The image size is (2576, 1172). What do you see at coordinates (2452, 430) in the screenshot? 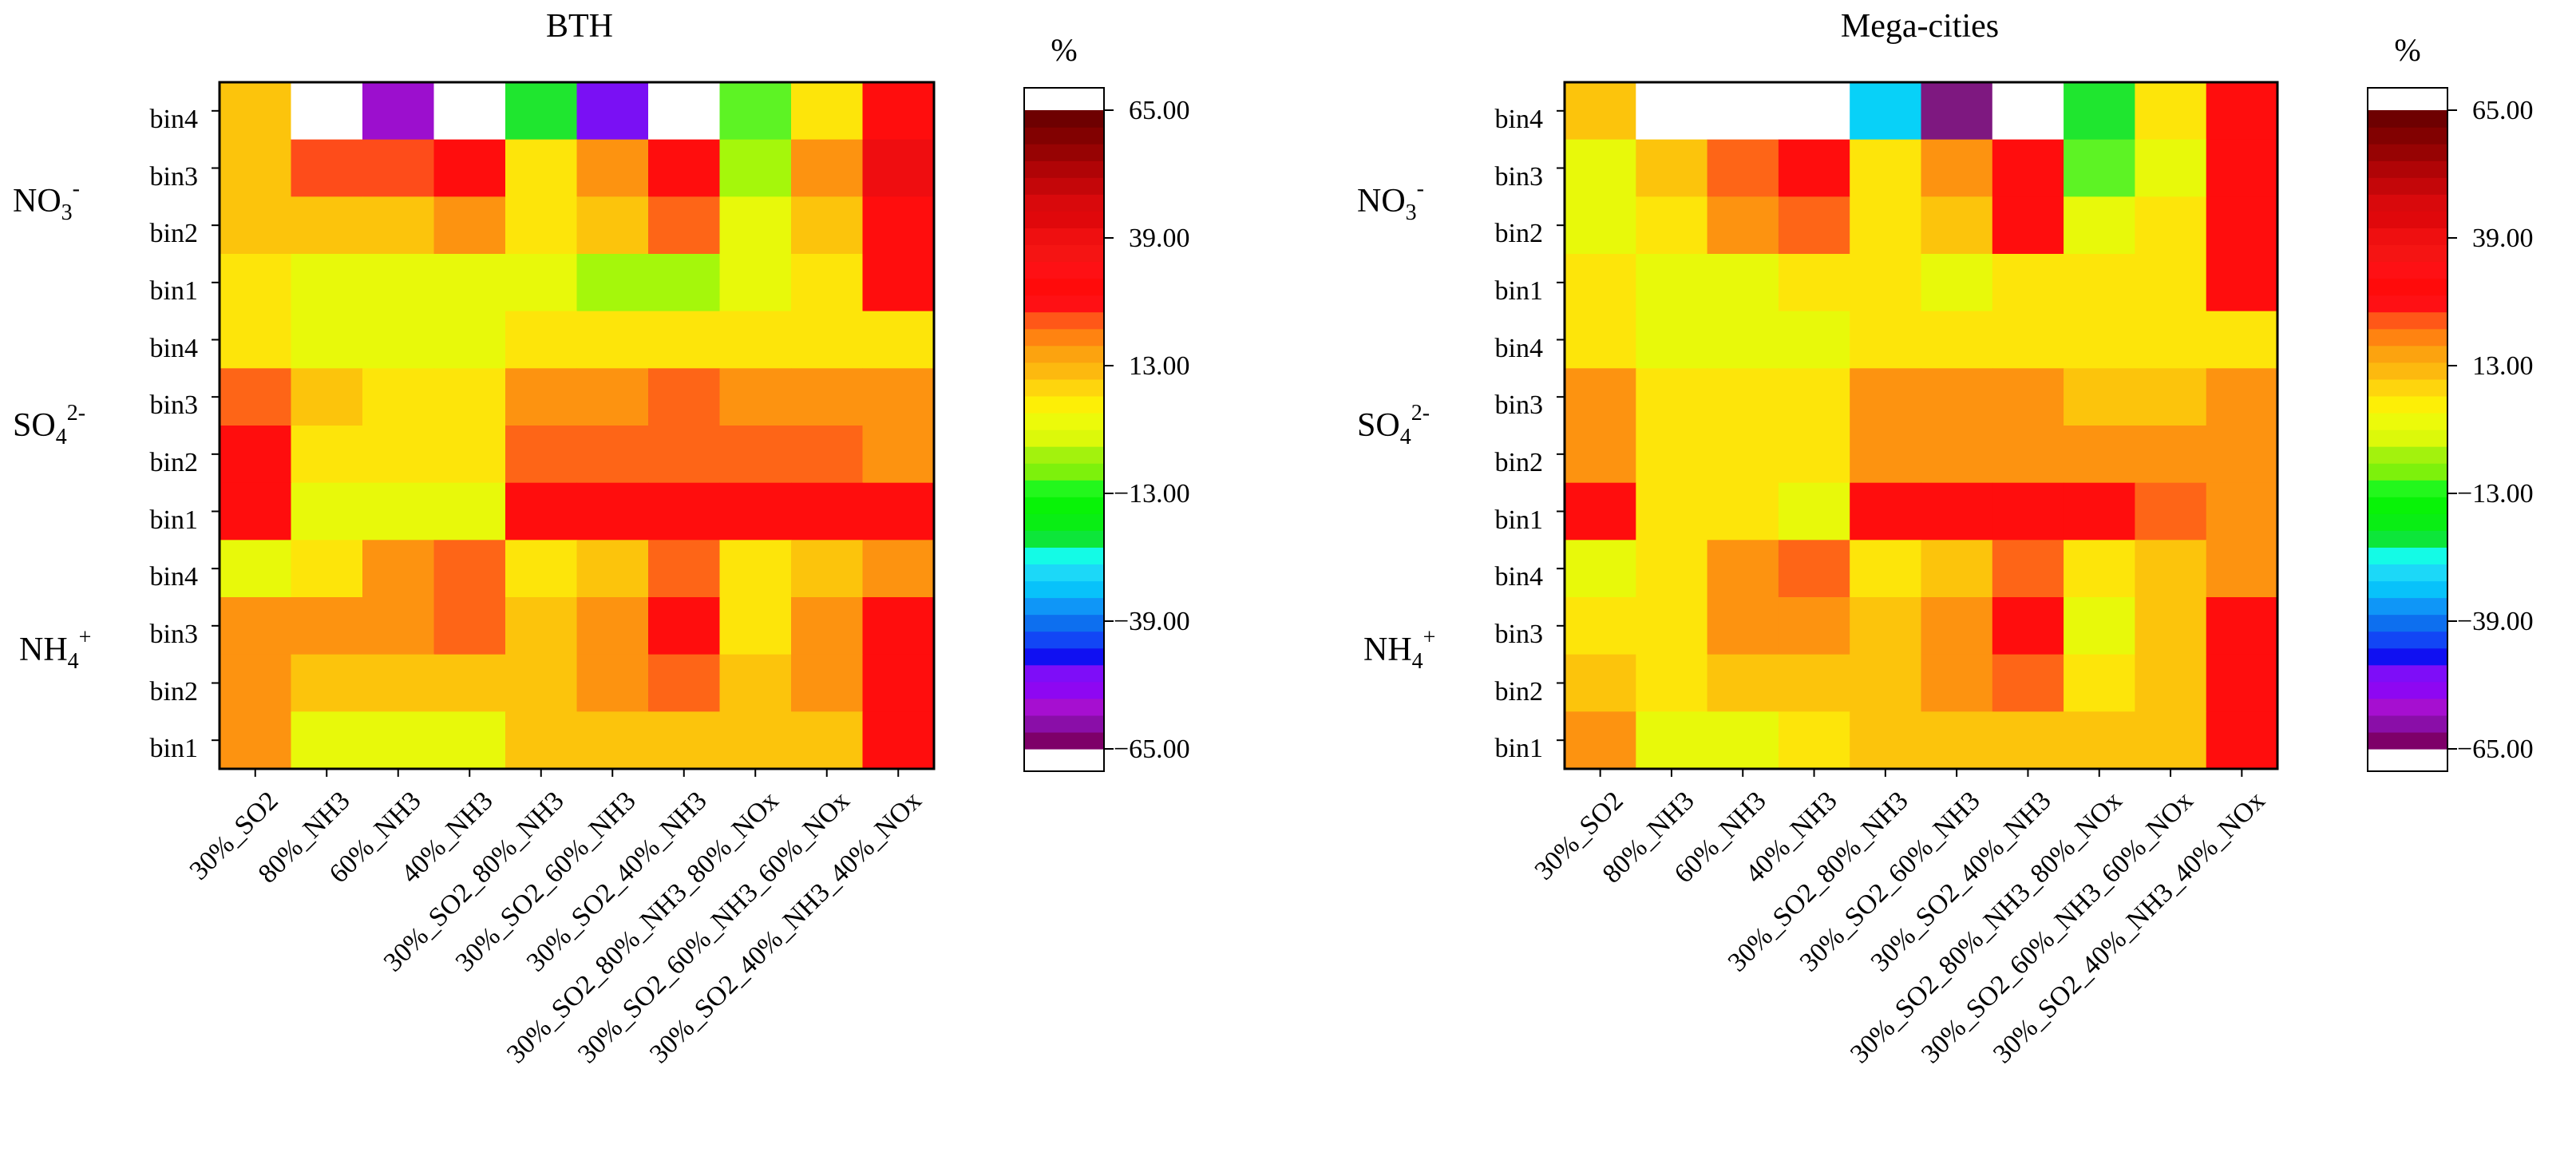
I see `colorbar-ticks` at bounding box center [2452, 430].